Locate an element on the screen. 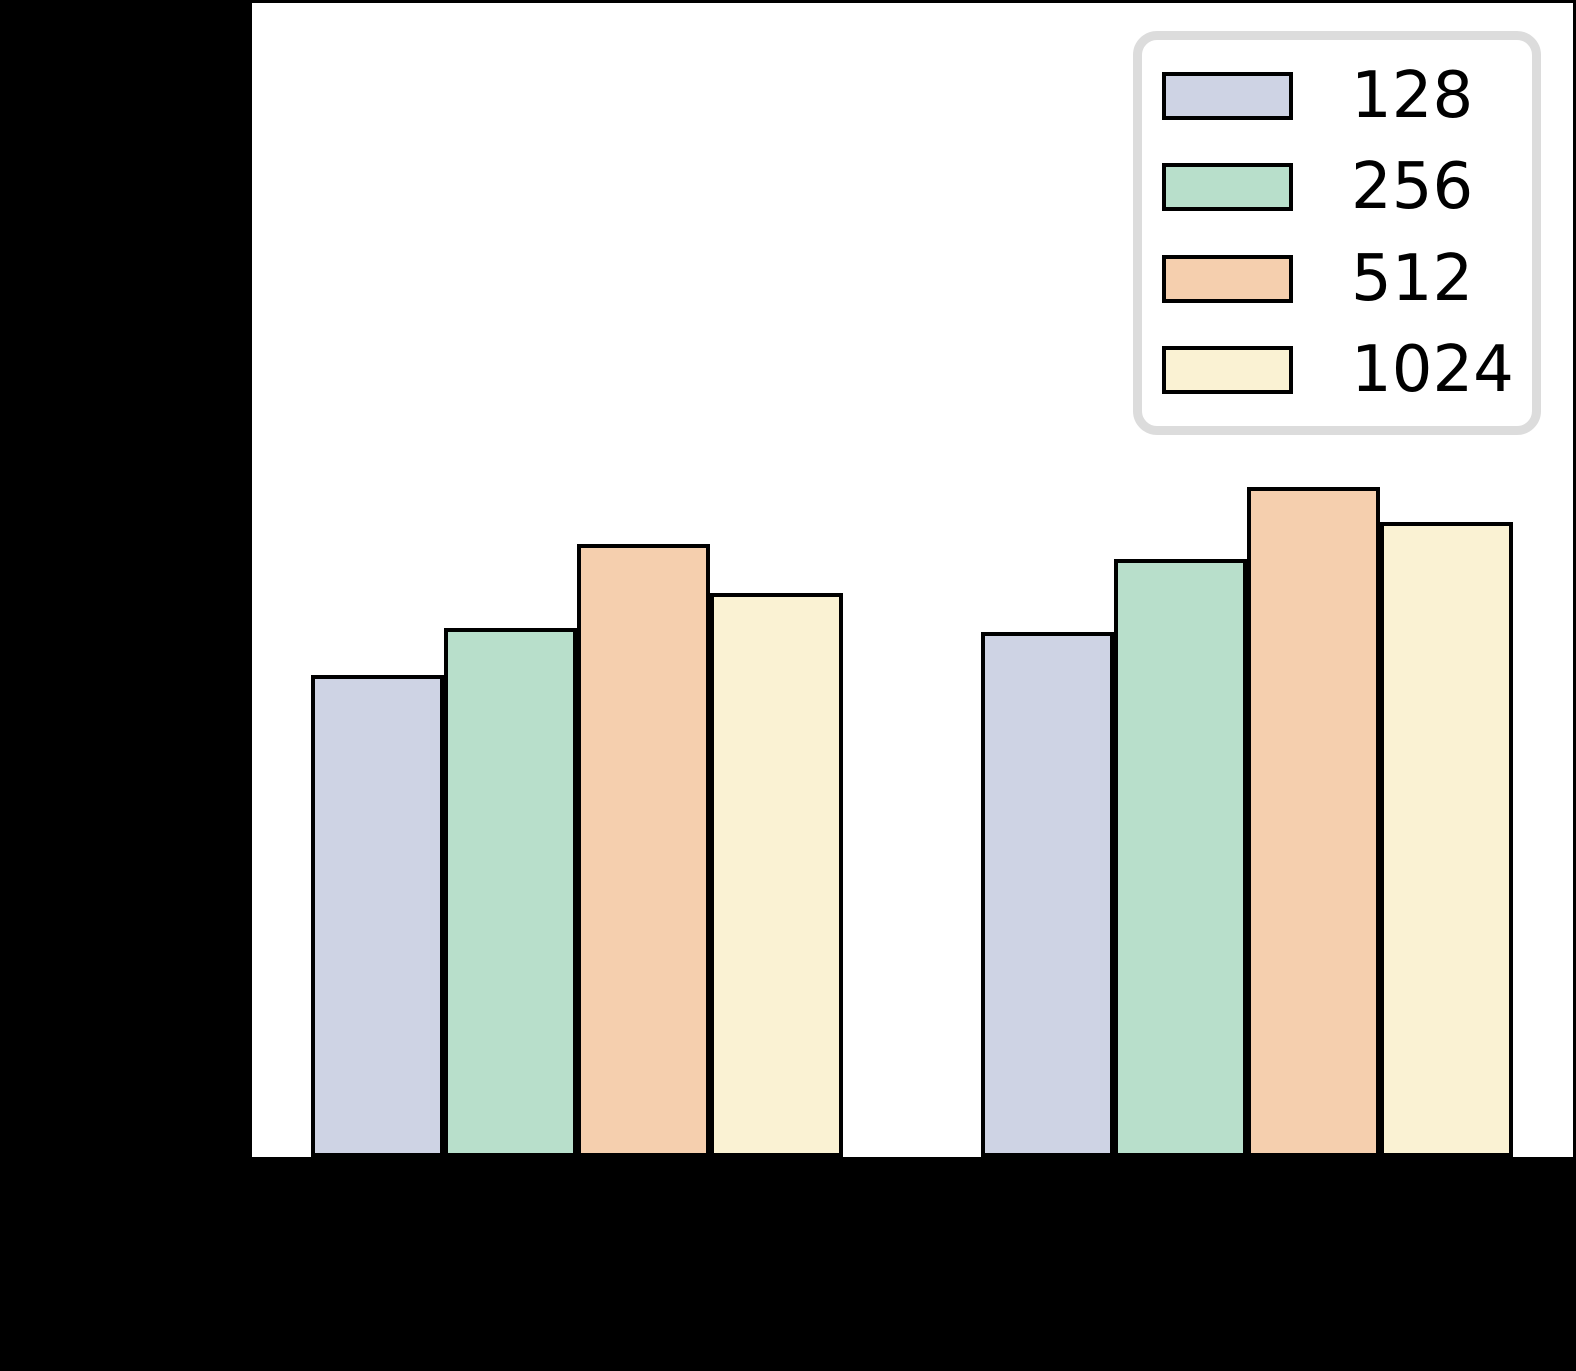  legend-item-128: 128 is located at coordinates (1342, 96).